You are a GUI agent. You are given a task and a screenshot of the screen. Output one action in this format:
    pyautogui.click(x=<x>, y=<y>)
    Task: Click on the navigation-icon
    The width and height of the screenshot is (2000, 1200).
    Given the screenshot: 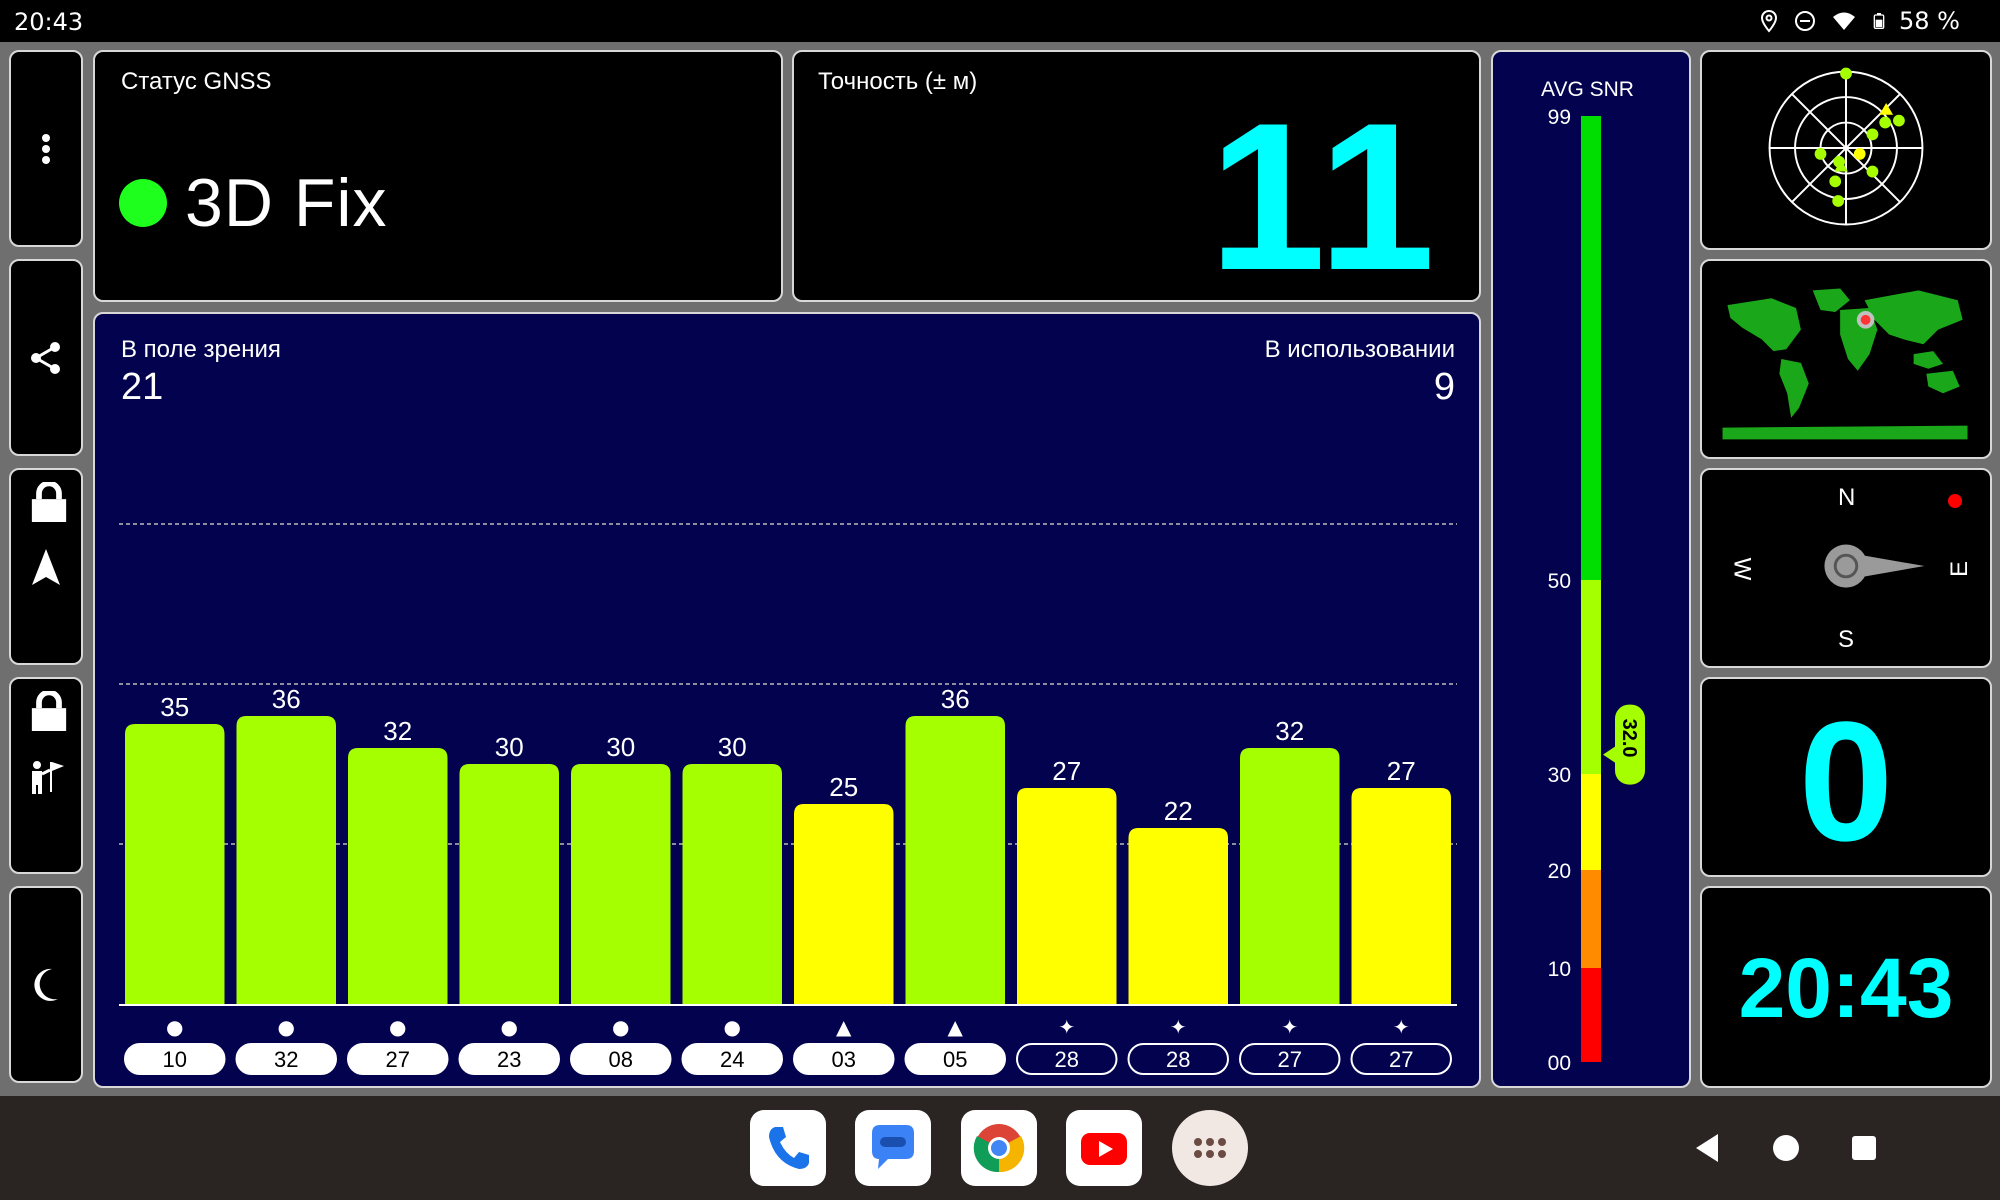 What is the action you would take?
    pyautogui.click(x=46, y=566)
    